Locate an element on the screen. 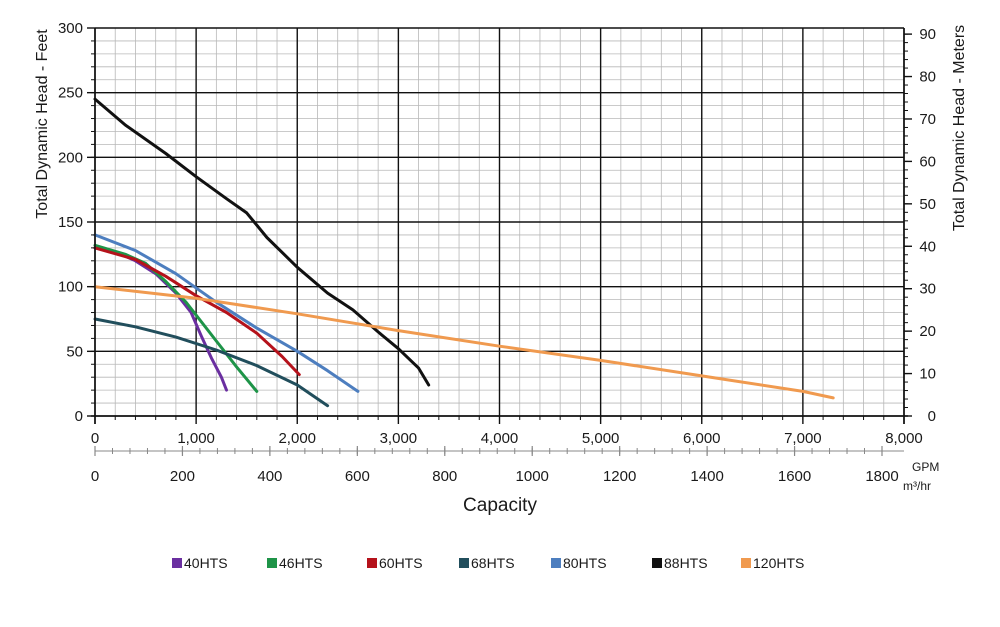 The height and width of the screenshot is (627, 1000). legend-label-68hts: 68HTS is located at coordinates (493, 563).